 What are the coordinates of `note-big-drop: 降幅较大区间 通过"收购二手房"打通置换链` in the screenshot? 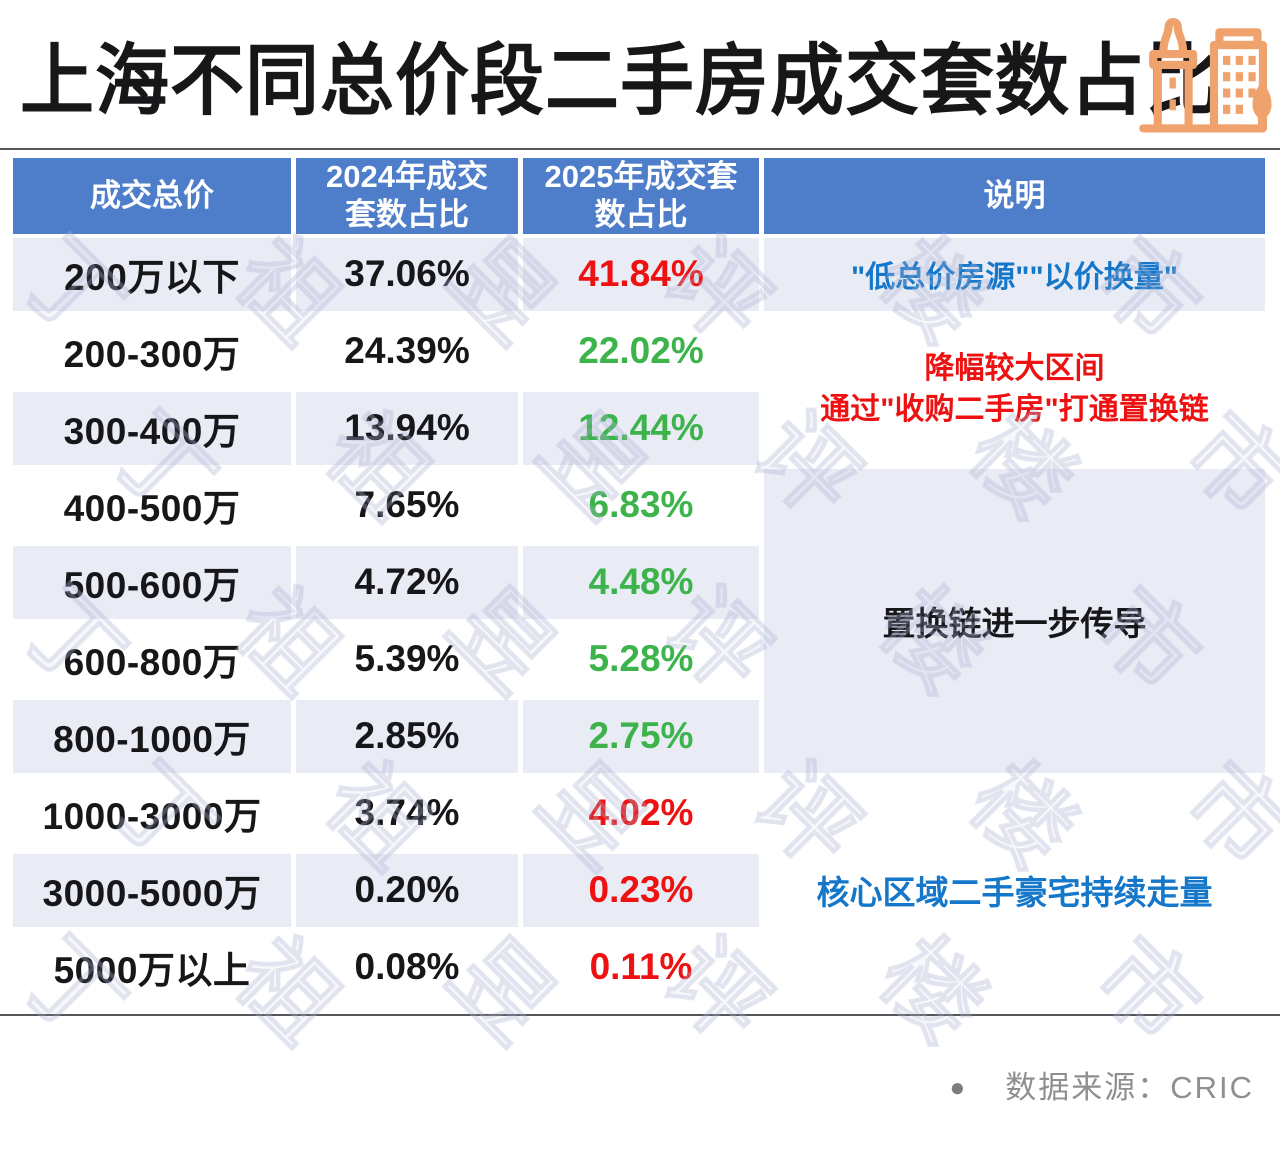 It's located at (1014, 389).